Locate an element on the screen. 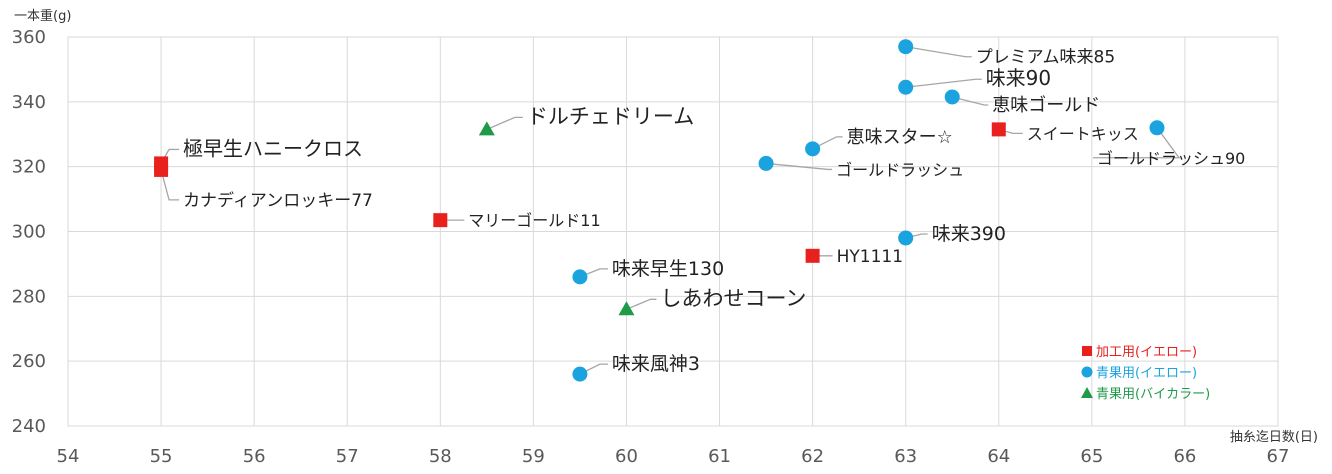 The height and width of the screenshot is (474, 1332). point-label: スイートキッス is located at coordinates (1083, 133).